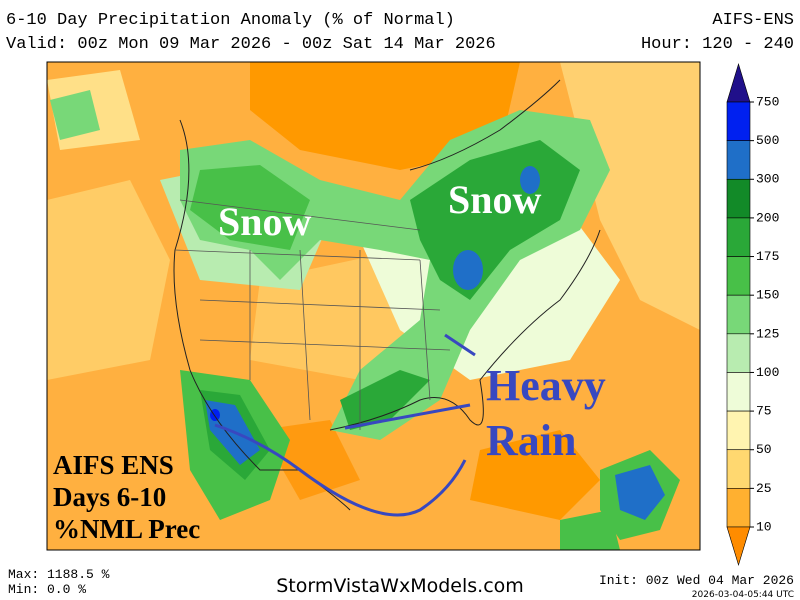 This screenshot has height=600, width=800. What do you see at coordinates (109, 497) in the screenshot?
I see `model-note: Days 6-10` at bounding box center [109, 497].